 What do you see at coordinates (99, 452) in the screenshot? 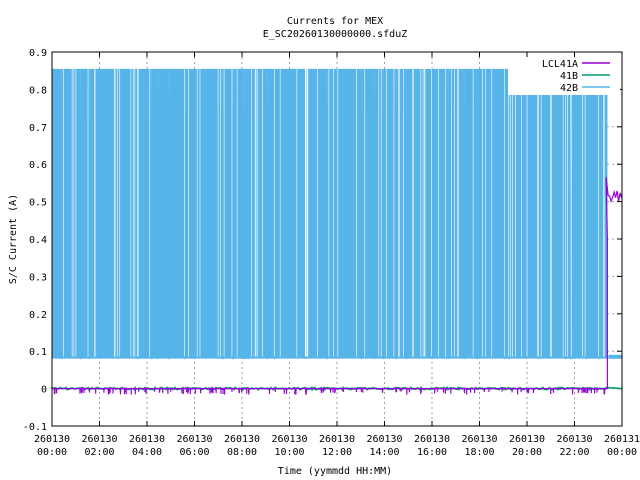
I see `x-tick-label-time: 02:00` at bounding box center [99, 452].